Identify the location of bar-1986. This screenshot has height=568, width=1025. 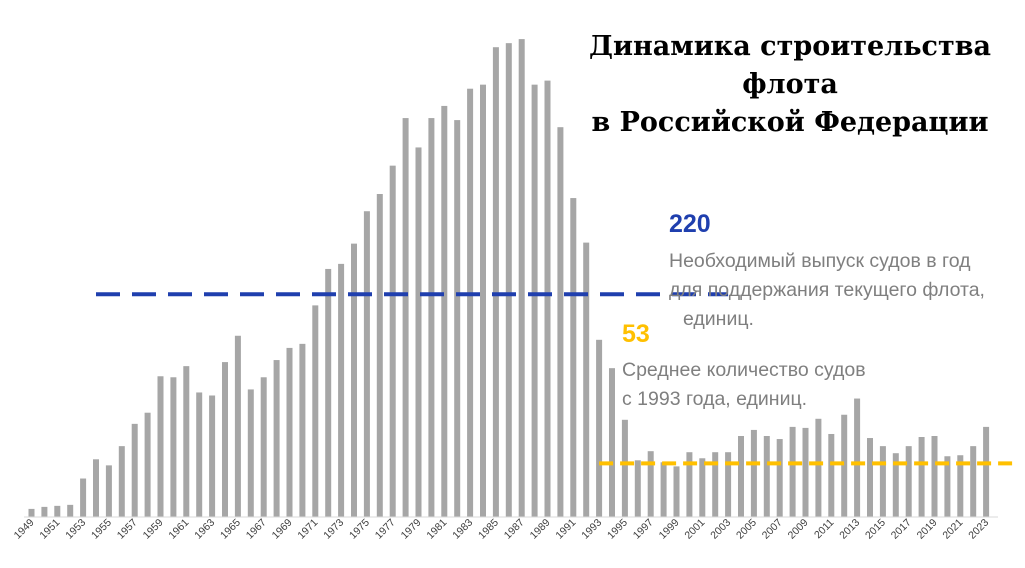
(508, 280).